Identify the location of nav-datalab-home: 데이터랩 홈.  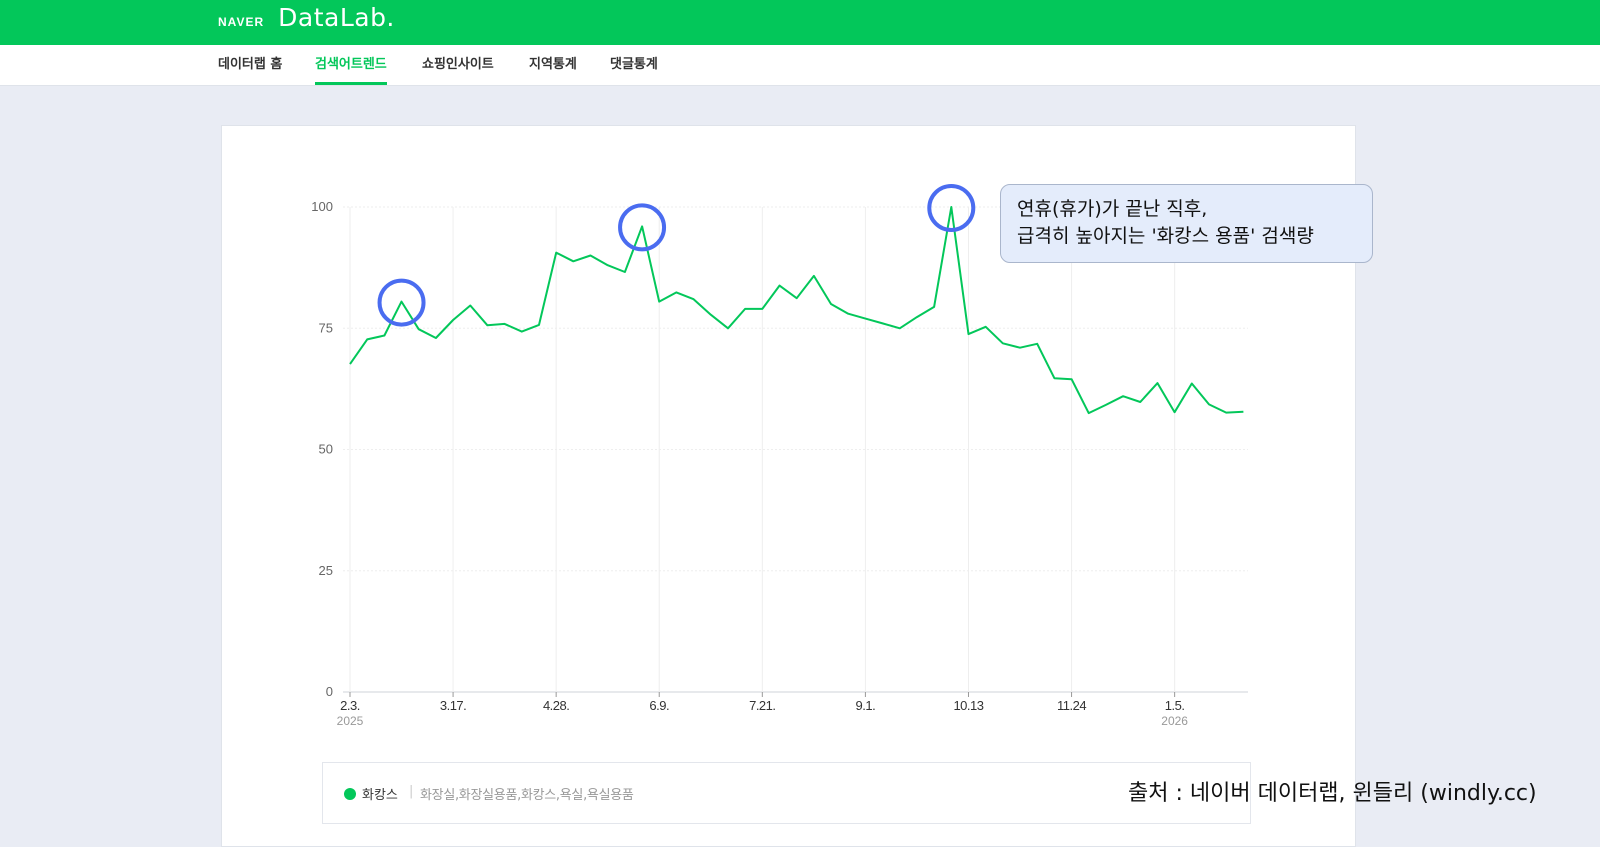
(250, 64).